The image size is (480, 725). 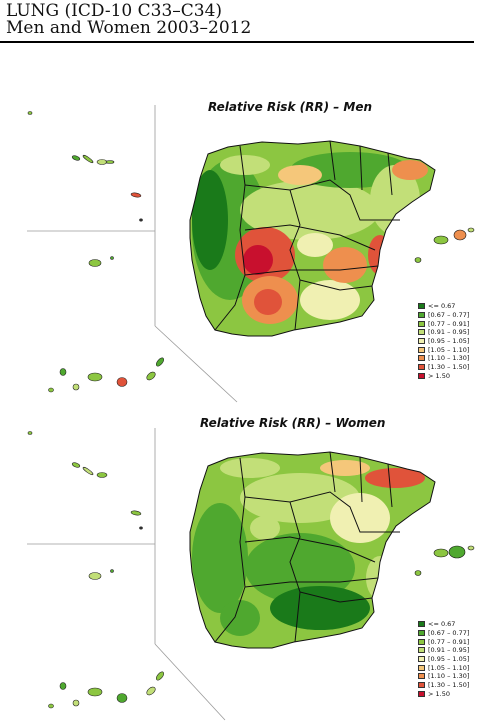 I want to click on region-borders-women, so click(x=312, y=550).